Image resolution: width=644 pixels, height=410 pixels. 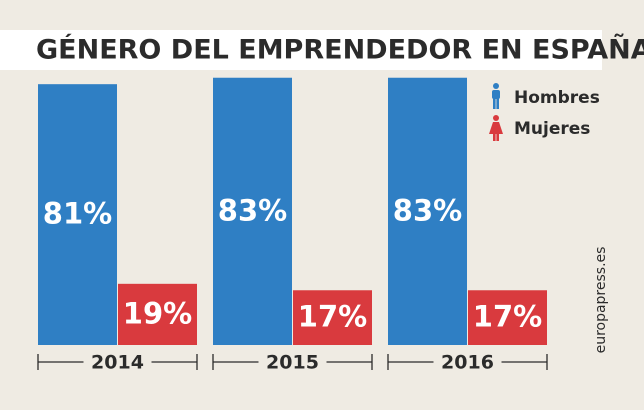 I want to click on x-tick-label: 2014, so click(x=117, y=363).